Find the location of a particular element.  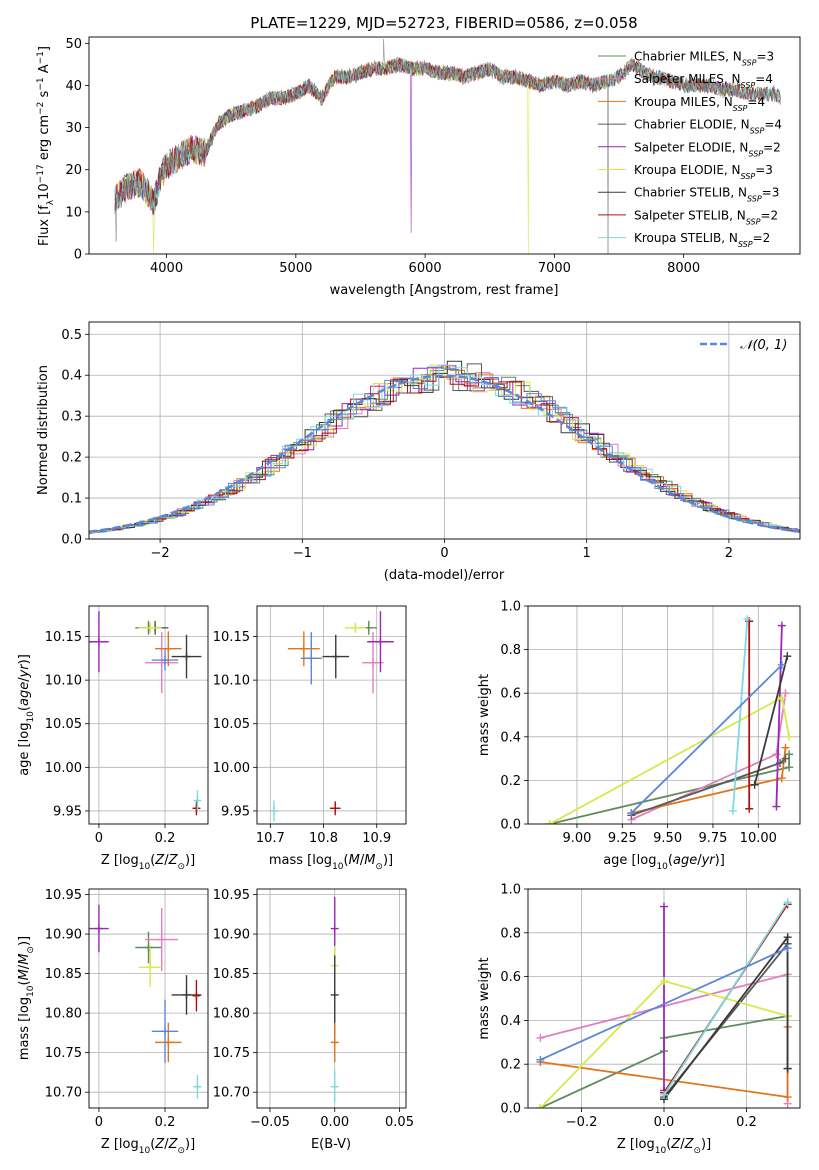

x-tick-label: 9.00 is located at coordinates (576, 838).